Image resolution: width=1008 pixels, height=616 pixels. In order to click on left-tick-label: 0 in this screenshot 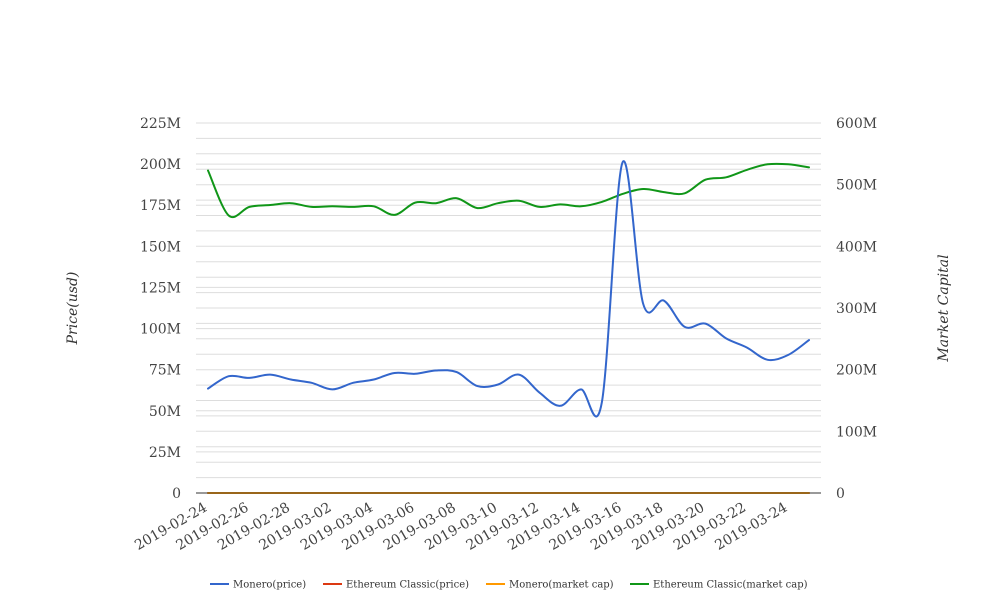, I will do `click(176, 494)`.